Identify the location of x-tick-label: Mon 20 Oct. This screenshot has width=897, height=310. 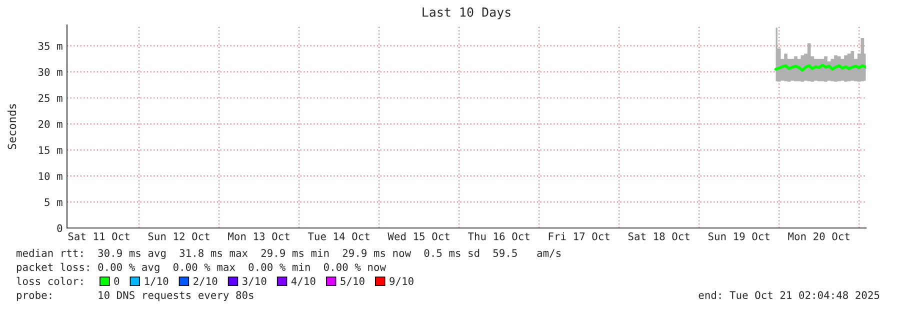
(819, 236).